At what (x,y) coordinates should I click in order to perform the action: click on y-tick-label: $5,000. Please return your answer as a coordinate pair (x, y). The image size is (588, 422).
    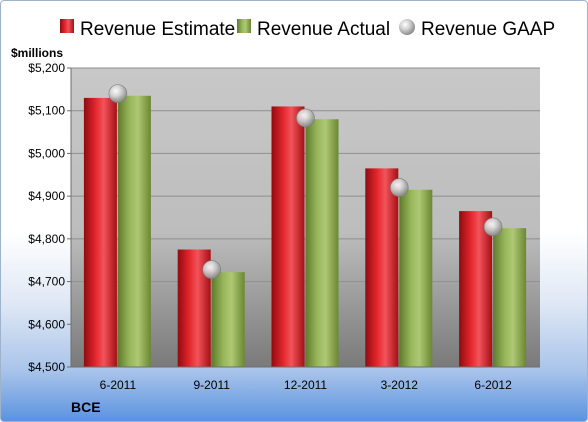
    Looking at the image, I should click on (46, 153).